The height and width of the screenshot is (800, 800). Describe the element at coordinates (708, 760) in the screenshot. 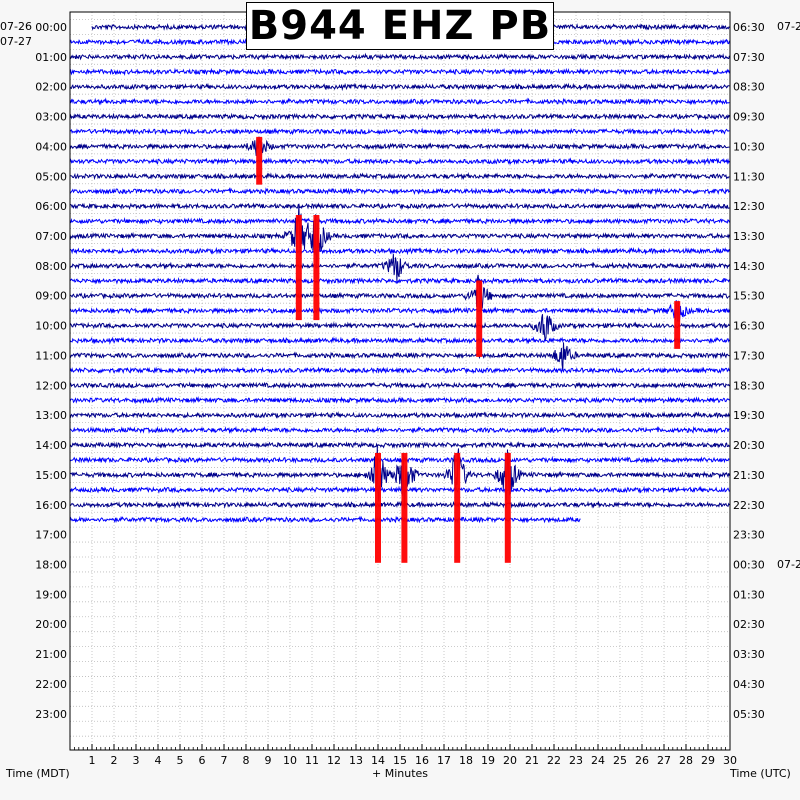

I see `x-tick-label: 29` at that location.